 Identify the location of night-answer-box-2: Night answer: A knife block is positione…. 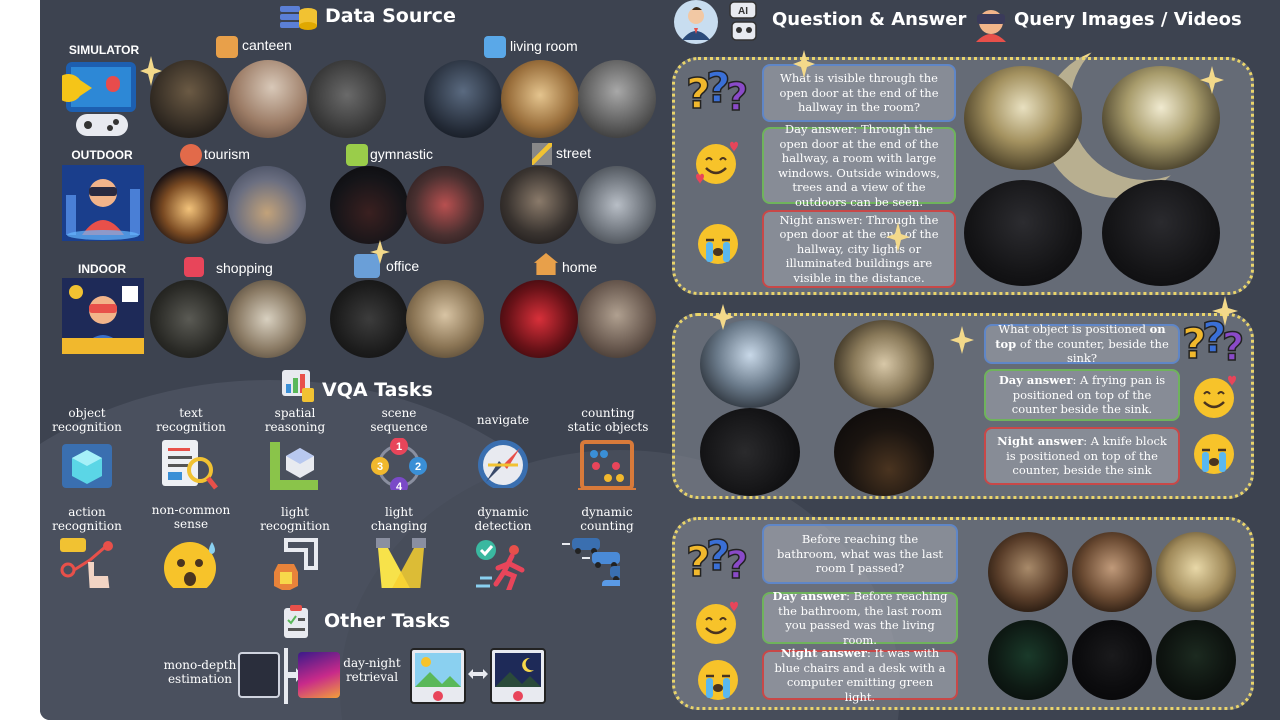
(1082, 456).